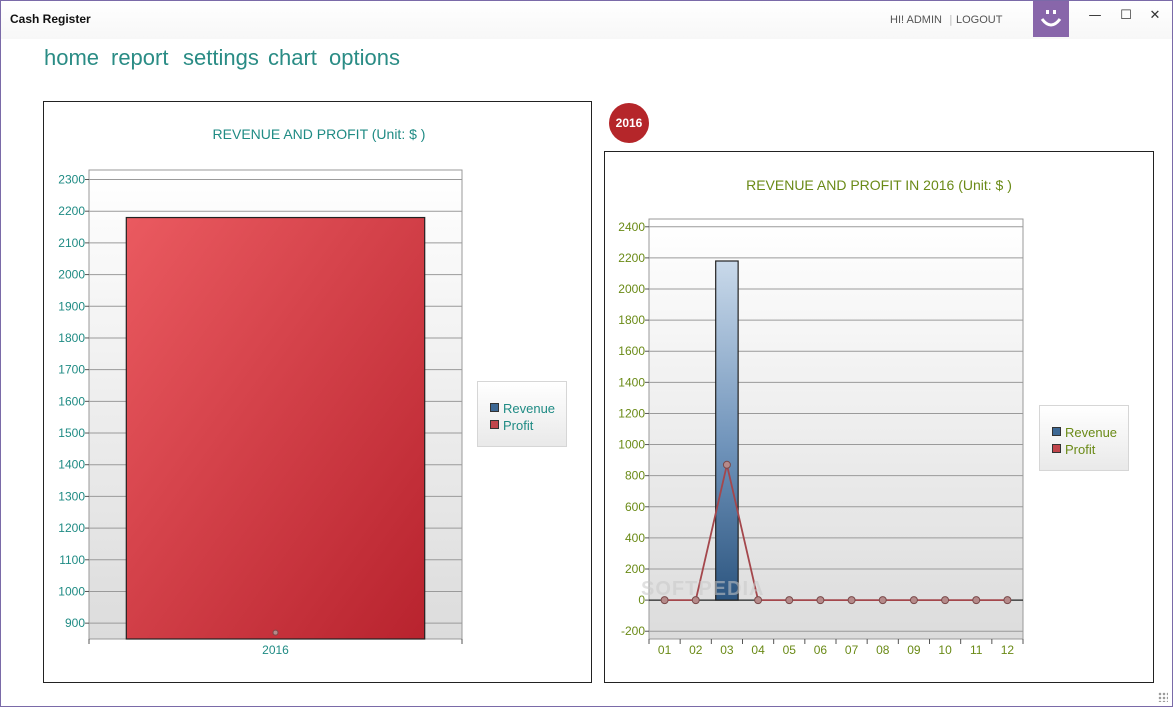 Image resolution: width=1173 pixels, height=707 pixels. I want to click on y-tick-label: 1500, so click(71, 433).